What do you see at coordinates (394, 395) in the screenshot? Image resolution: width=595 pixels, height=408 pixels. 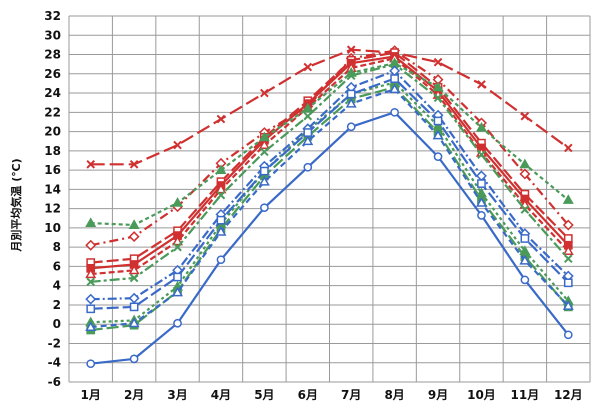 I see `x-tick-label: 8月` at bounding box center [394, 395].